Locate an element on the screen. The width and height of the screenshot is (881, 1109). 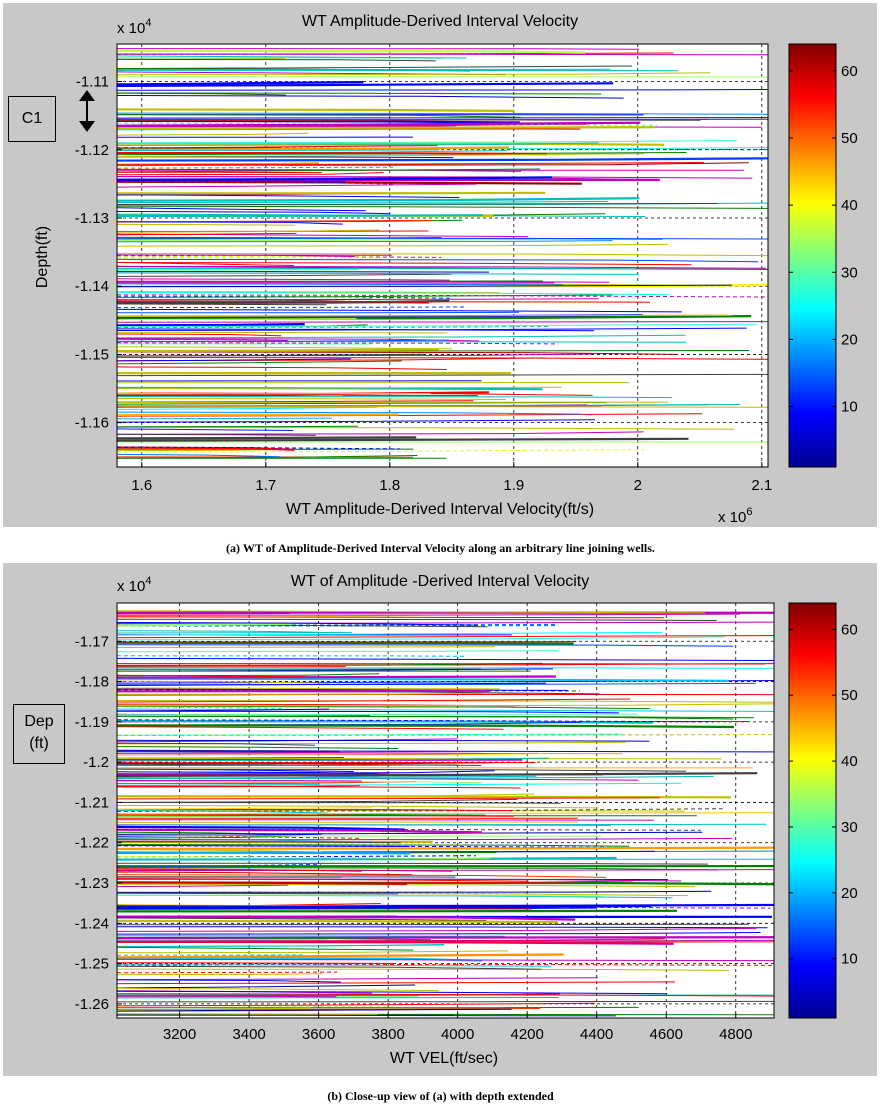
chart-a-y-ticks: -1.11 -1.12 -1.13 -1.14 -1.15 -1.16 is located at coordinates (98, 253).